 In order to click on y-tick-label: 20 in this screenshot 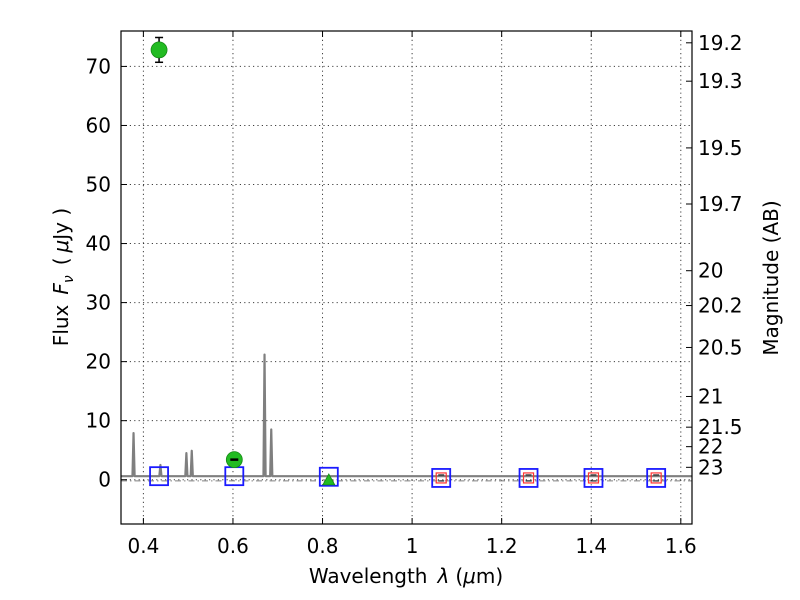, I will do `click(98, 362)`.